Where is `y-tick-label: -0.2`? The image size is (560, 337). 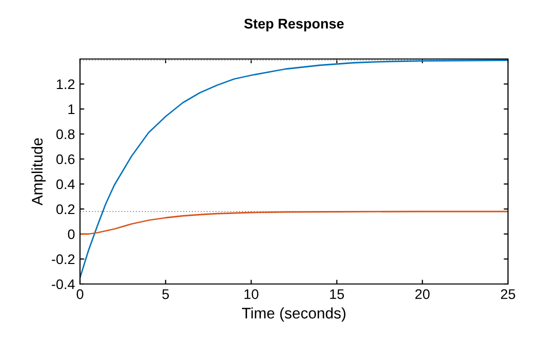
y-tick-label: -0.2 is located at coordinates (63, 259).